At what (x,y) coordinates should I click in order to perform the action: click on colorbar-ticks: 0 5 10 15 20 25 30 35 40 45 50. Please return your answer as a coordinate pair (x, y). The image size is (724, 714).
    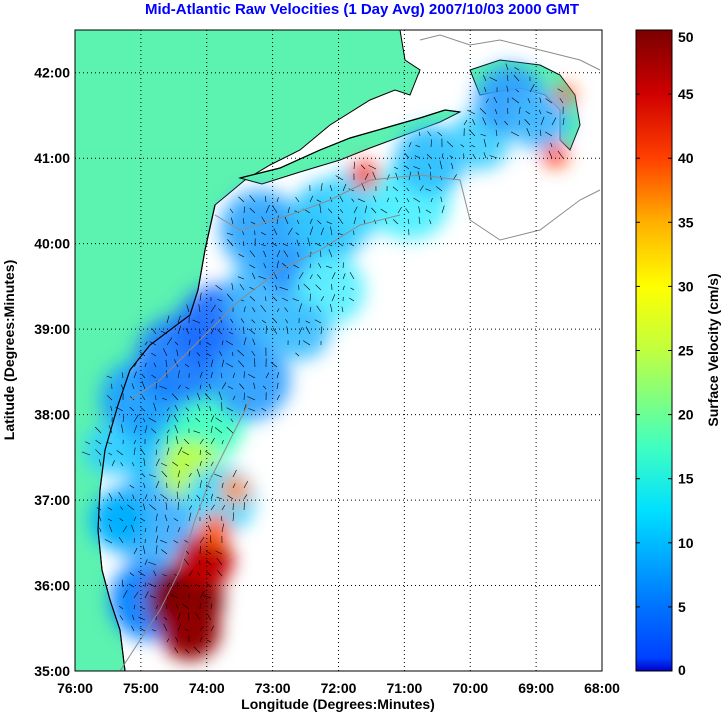
    Looking at the image, I should click on (665, 353).